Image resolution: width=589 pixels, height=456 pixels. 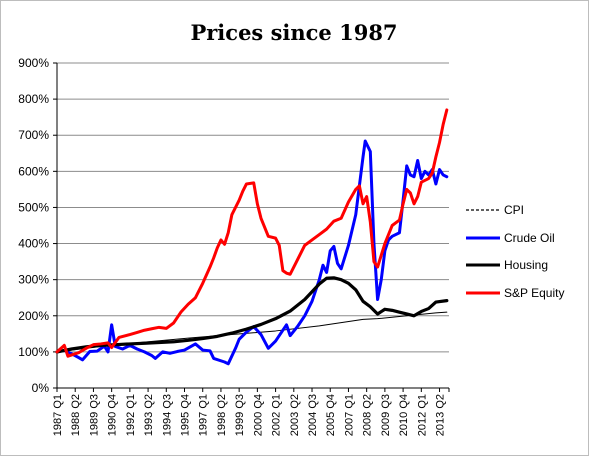 What do you see at coordinates (33, 135) in the screenshot?
I see `y-tick-label: 700%` at bounding box center [33, 135].